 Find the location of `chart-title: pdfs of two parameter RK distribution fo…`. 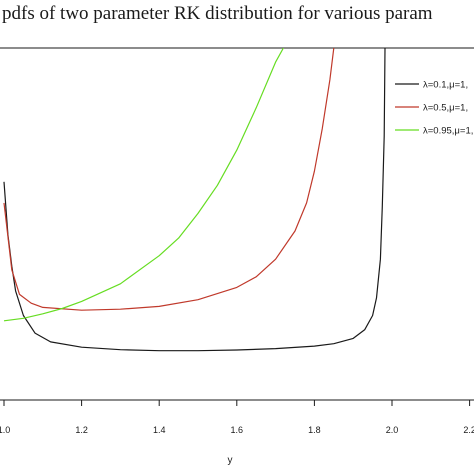

chart-title: pdfs of two parameter RK distribution fo… is located at coordinates (217, 13).